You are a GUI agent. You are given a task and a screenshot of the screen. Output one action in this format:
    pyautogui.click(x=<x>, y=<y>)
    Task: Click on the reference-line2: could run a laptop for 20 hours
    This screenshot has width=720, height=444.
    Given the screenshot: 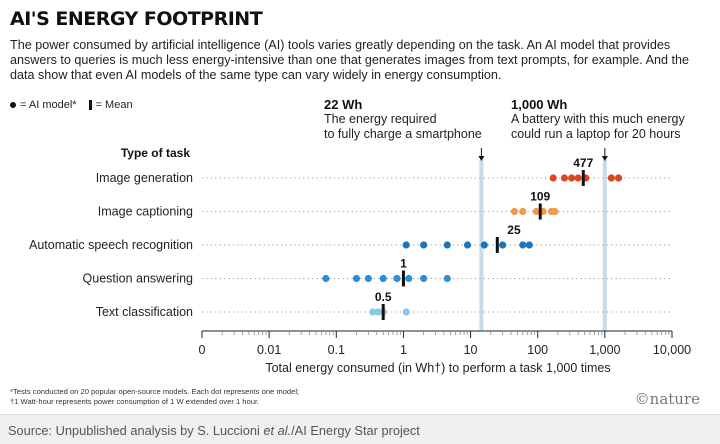 What is the action you would take?
    pyautogui.click(x=596, y=134)
    